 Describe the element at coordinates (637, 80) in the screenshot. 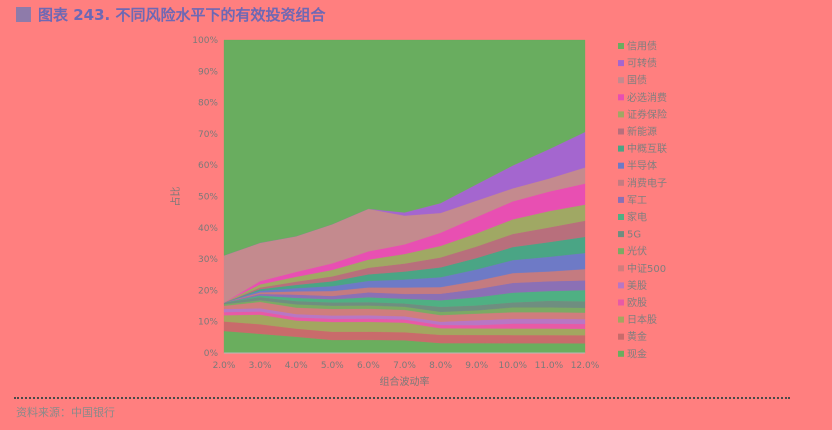

I see `legend-label: 国债` at that location.